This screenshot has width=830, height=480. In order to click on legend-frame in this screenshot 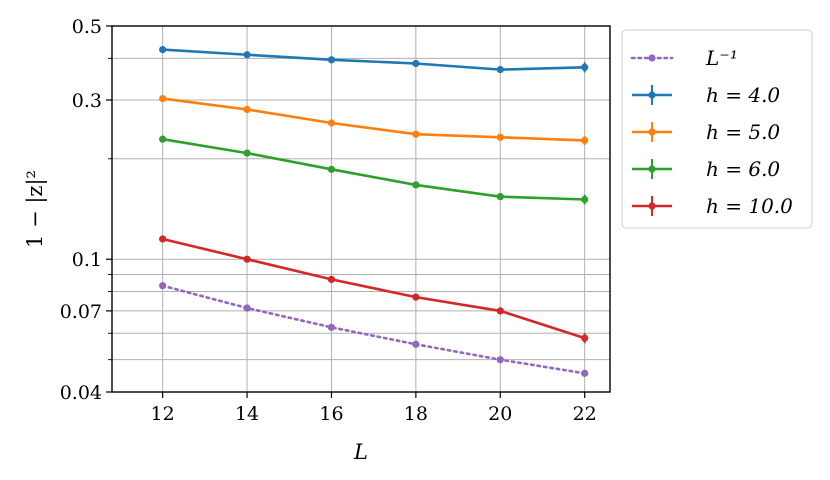, I will do `click(717, 129)`.